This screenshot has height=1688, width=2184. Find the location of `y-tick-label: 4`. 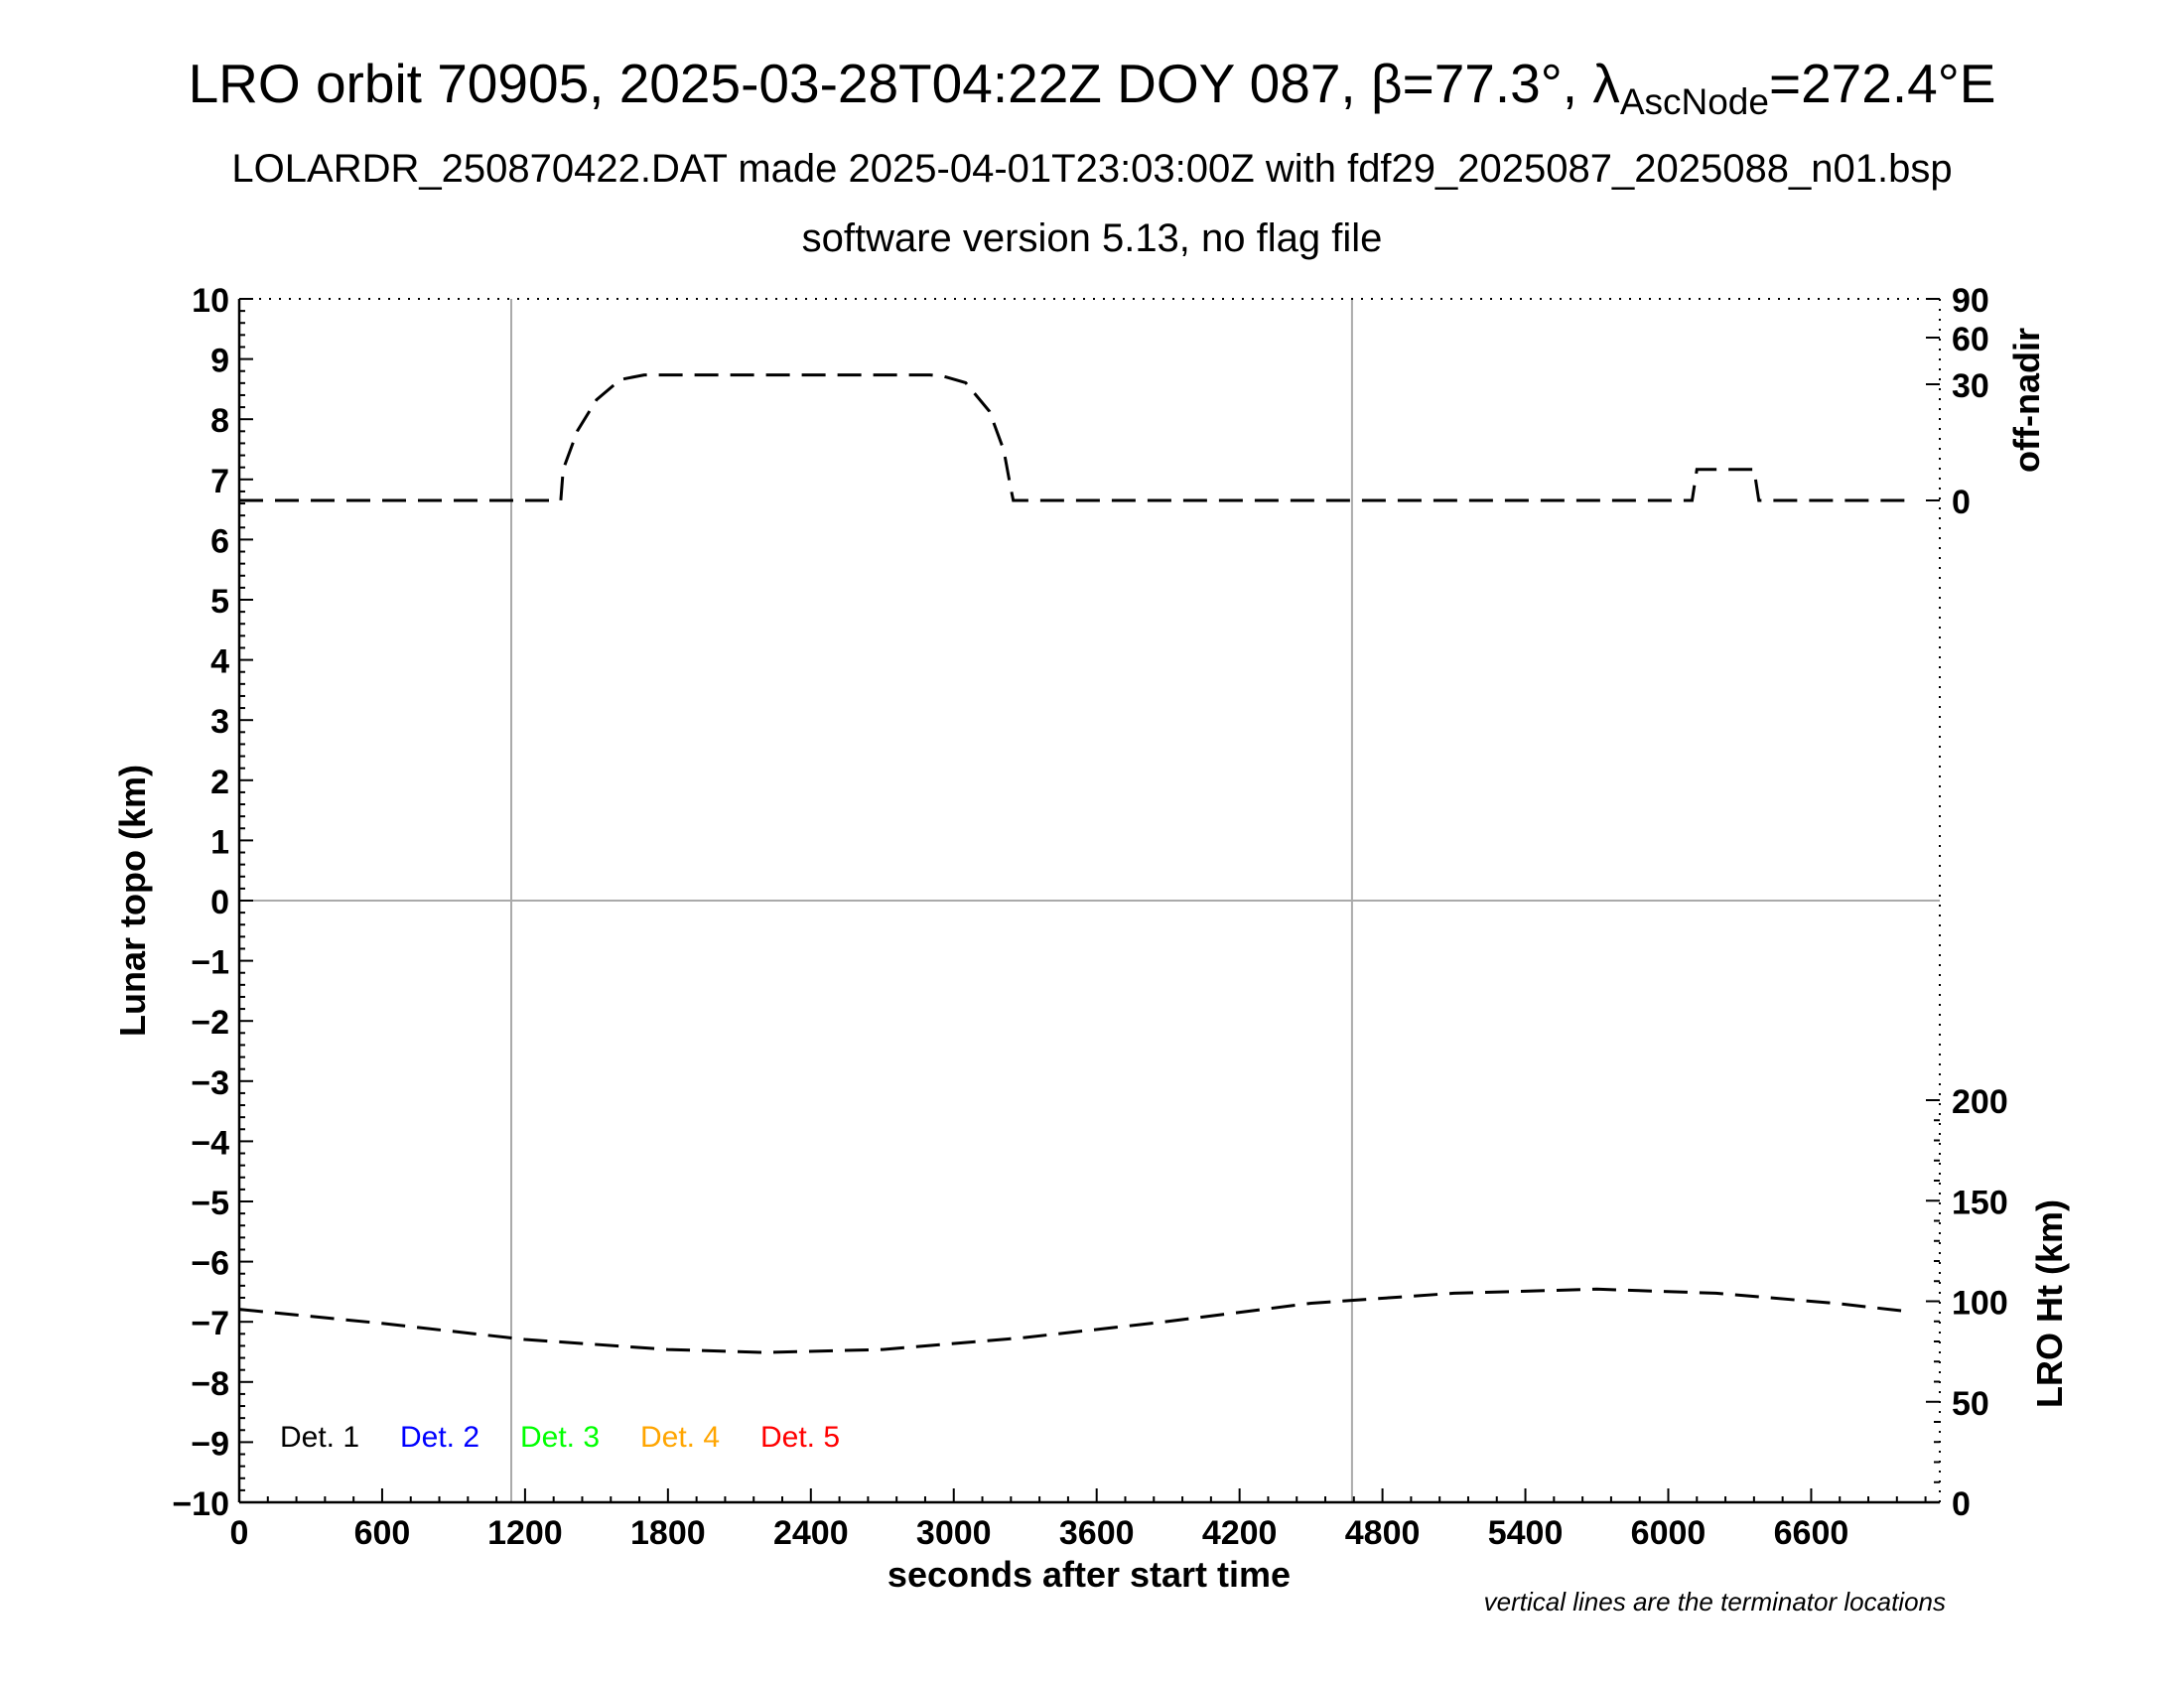

y-tick-label: 4 is located at coordinates (219, 662).